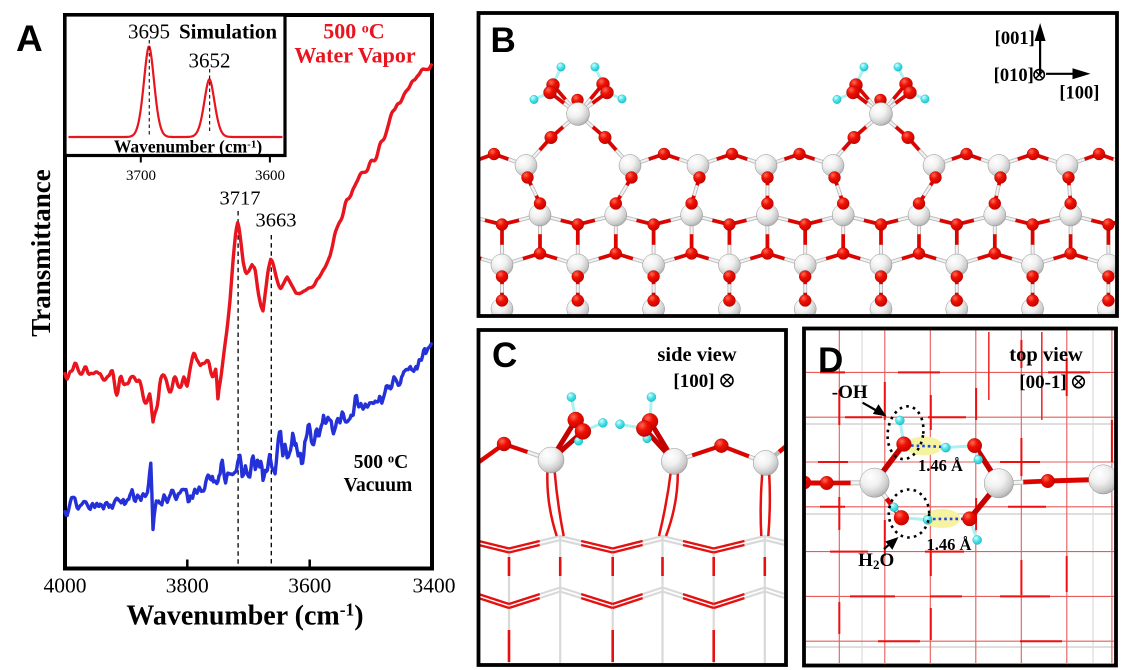  Describe the element at coordinates (141, 176) in the screenshot. I see `svg-text: 3700` at that location.